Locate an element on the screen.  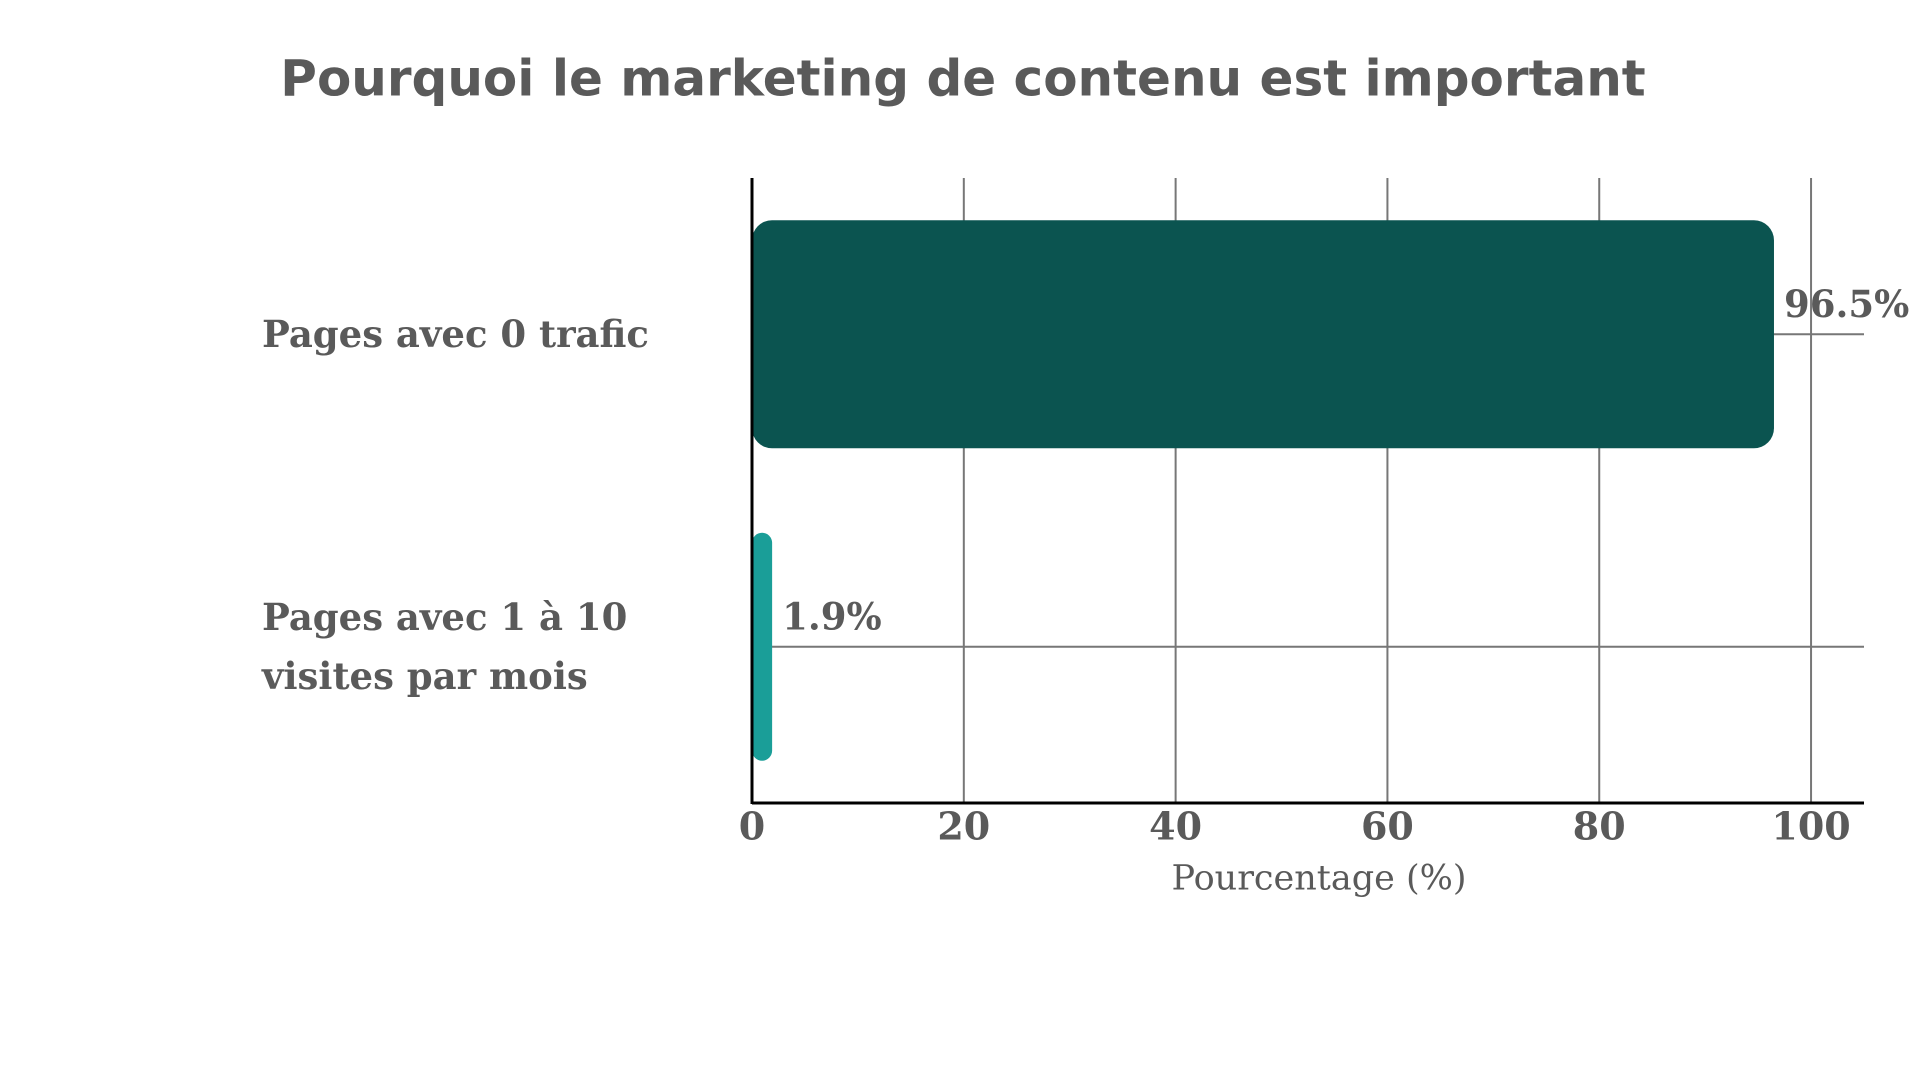
x-tick-label: 60 is located at coordinates (1387, 826).